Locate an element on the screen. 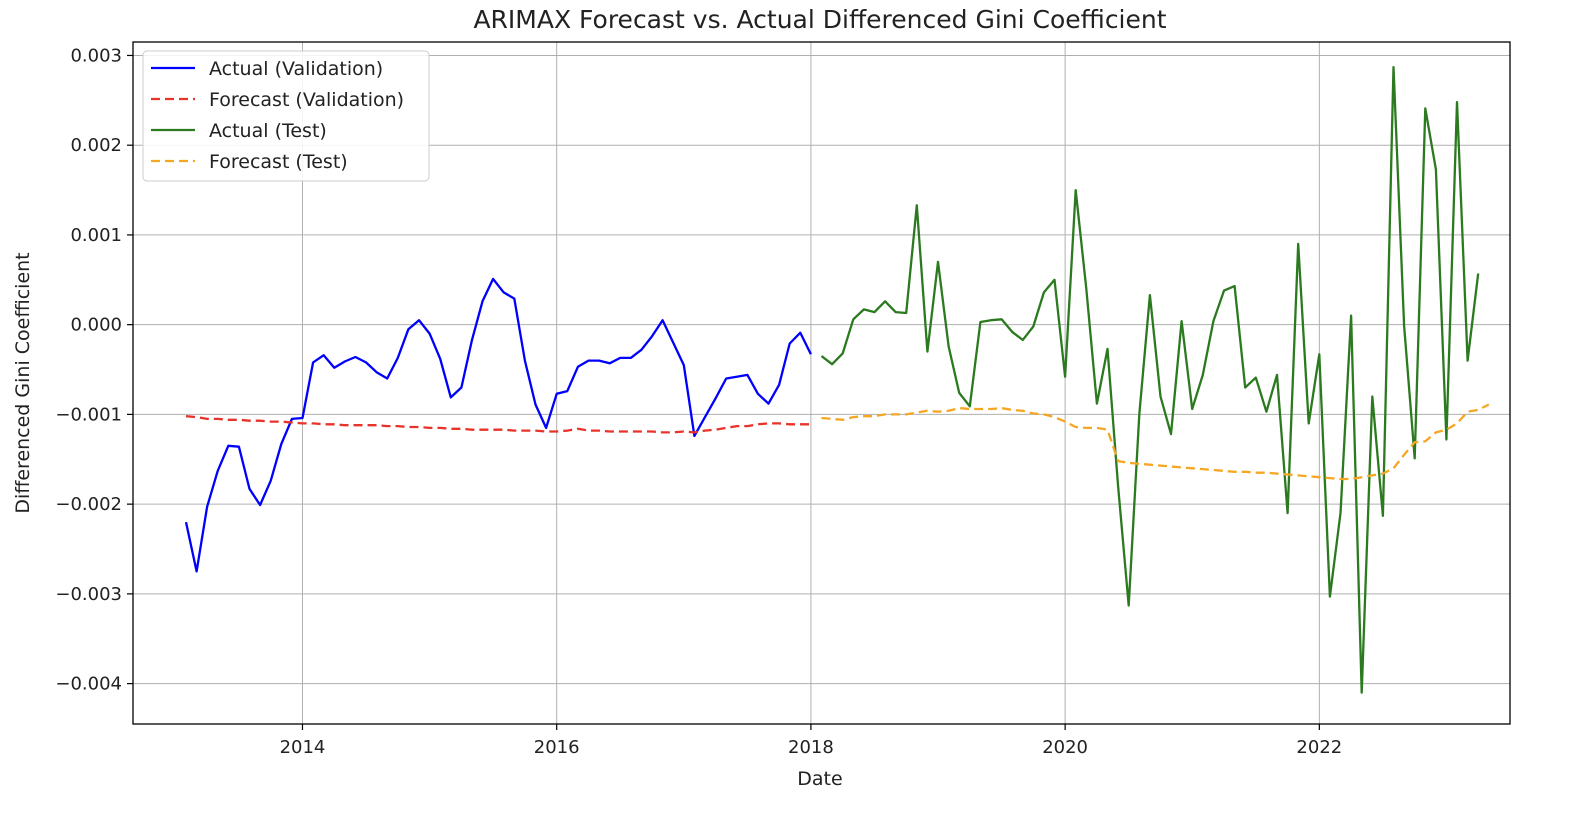 The image size is (1586, 822). legend-label: Actual (Validation) is located at coordinates (296, 69).